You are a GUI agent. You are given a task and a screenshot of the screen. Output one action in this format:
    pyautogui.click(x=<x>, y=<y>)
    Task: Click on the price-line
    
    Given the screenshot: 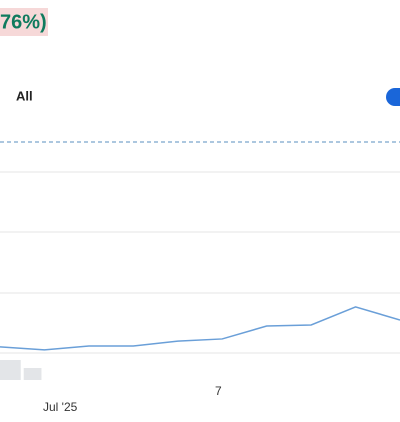 What is the action you would take?
    pyautogui.click(x=200, y=328)
    